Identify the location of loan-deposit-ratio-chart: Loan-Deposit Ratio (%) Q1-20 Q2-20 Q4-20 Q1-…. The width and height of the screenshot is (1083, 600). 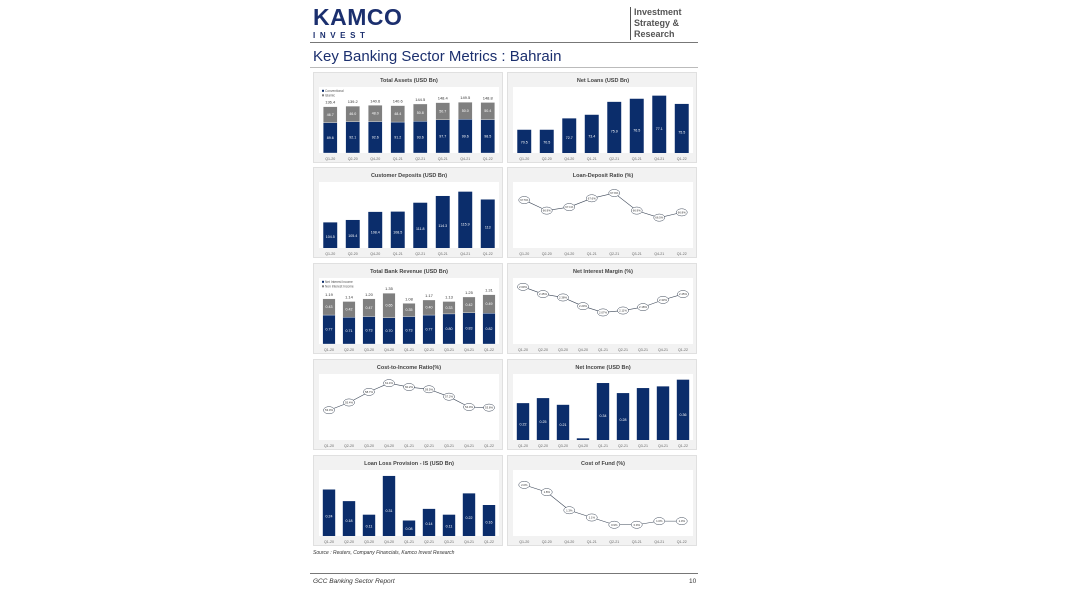
(602, 212).